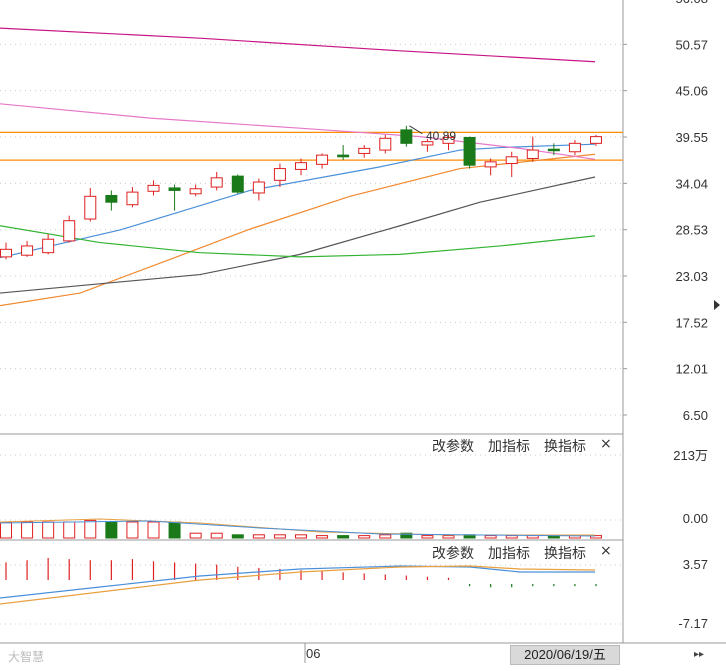 Image resolution: width=726 pixels, height=671 pixels. Describe the element at coordinates (695, 518) in the screenshot. I see `volume-axis-bottom: 0.00` at that location.